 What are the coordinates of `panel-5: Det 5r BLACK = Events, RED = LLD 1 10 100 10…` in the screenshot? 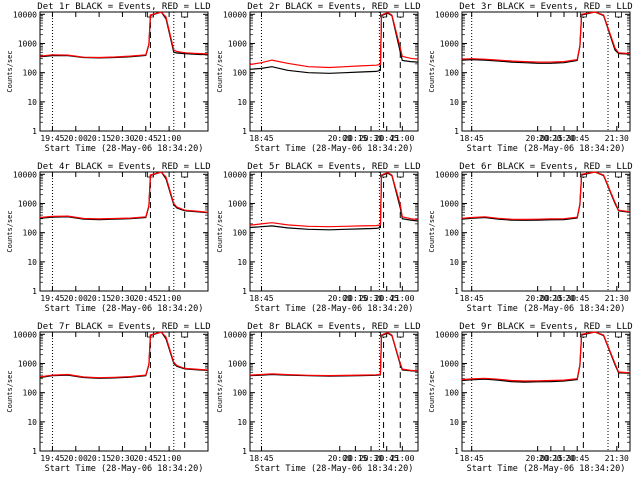 It's located at (318, 238).